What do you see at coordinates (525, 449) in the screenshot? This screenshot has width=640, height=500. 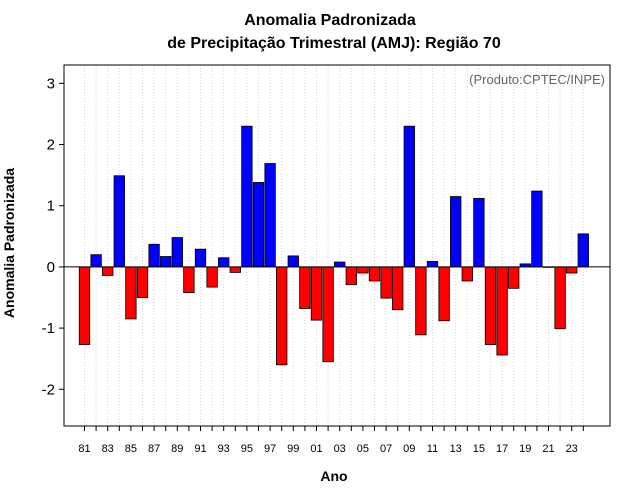 I see `x-tick-label: 19` at bounding box center [525, 449].